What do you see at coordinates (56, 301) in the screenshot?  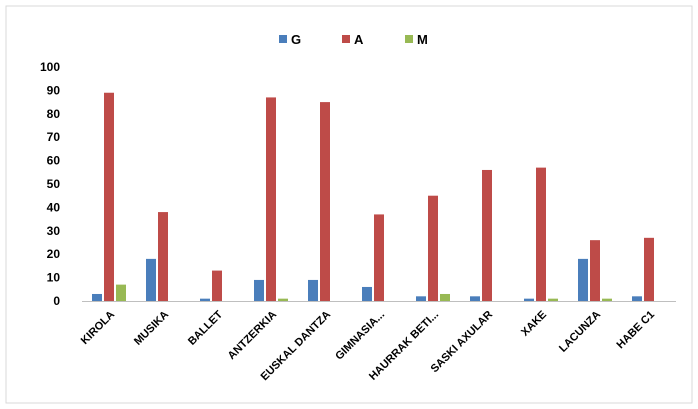 I see `y-tick-label: 0` at bounding box center [56, 301].